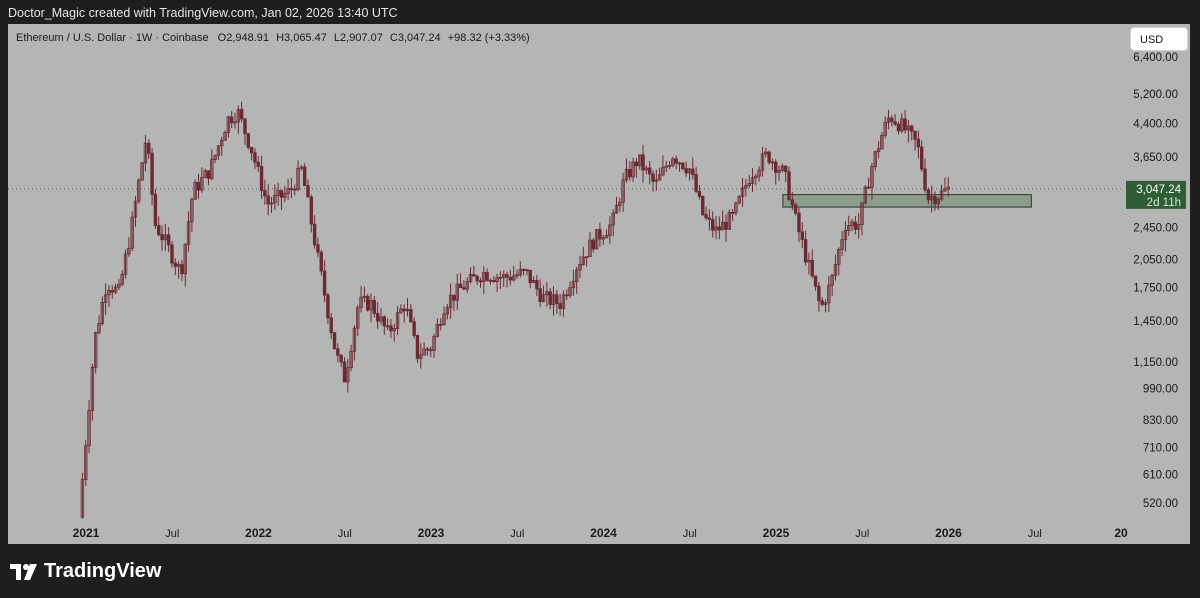 This screenshot has width=1200, height=598. I want to click on y-tick-label: 830.00, so click(1160, 421).